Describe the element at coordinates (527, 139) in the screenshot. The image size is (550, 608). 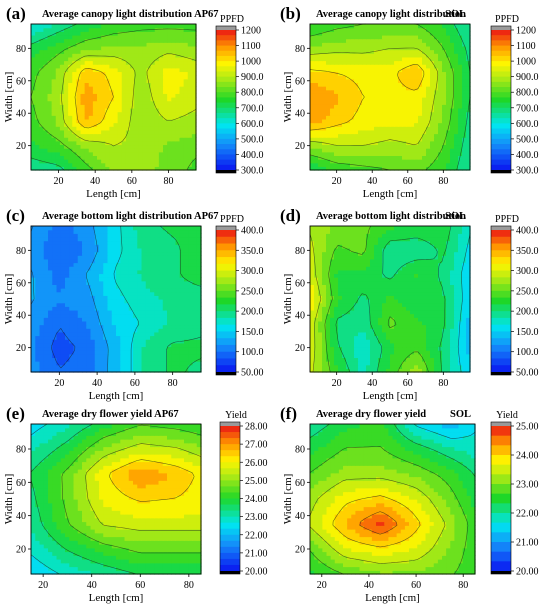
I see `colorbar-tick-label: 500.0` at that location.